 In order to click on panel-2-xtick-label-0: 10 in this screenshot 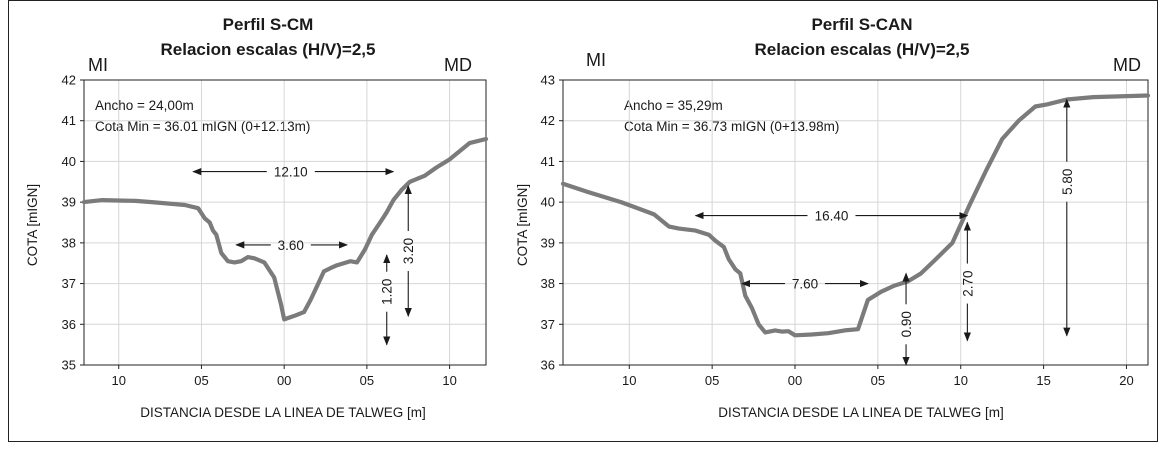, I will do `click(629, 380)`.